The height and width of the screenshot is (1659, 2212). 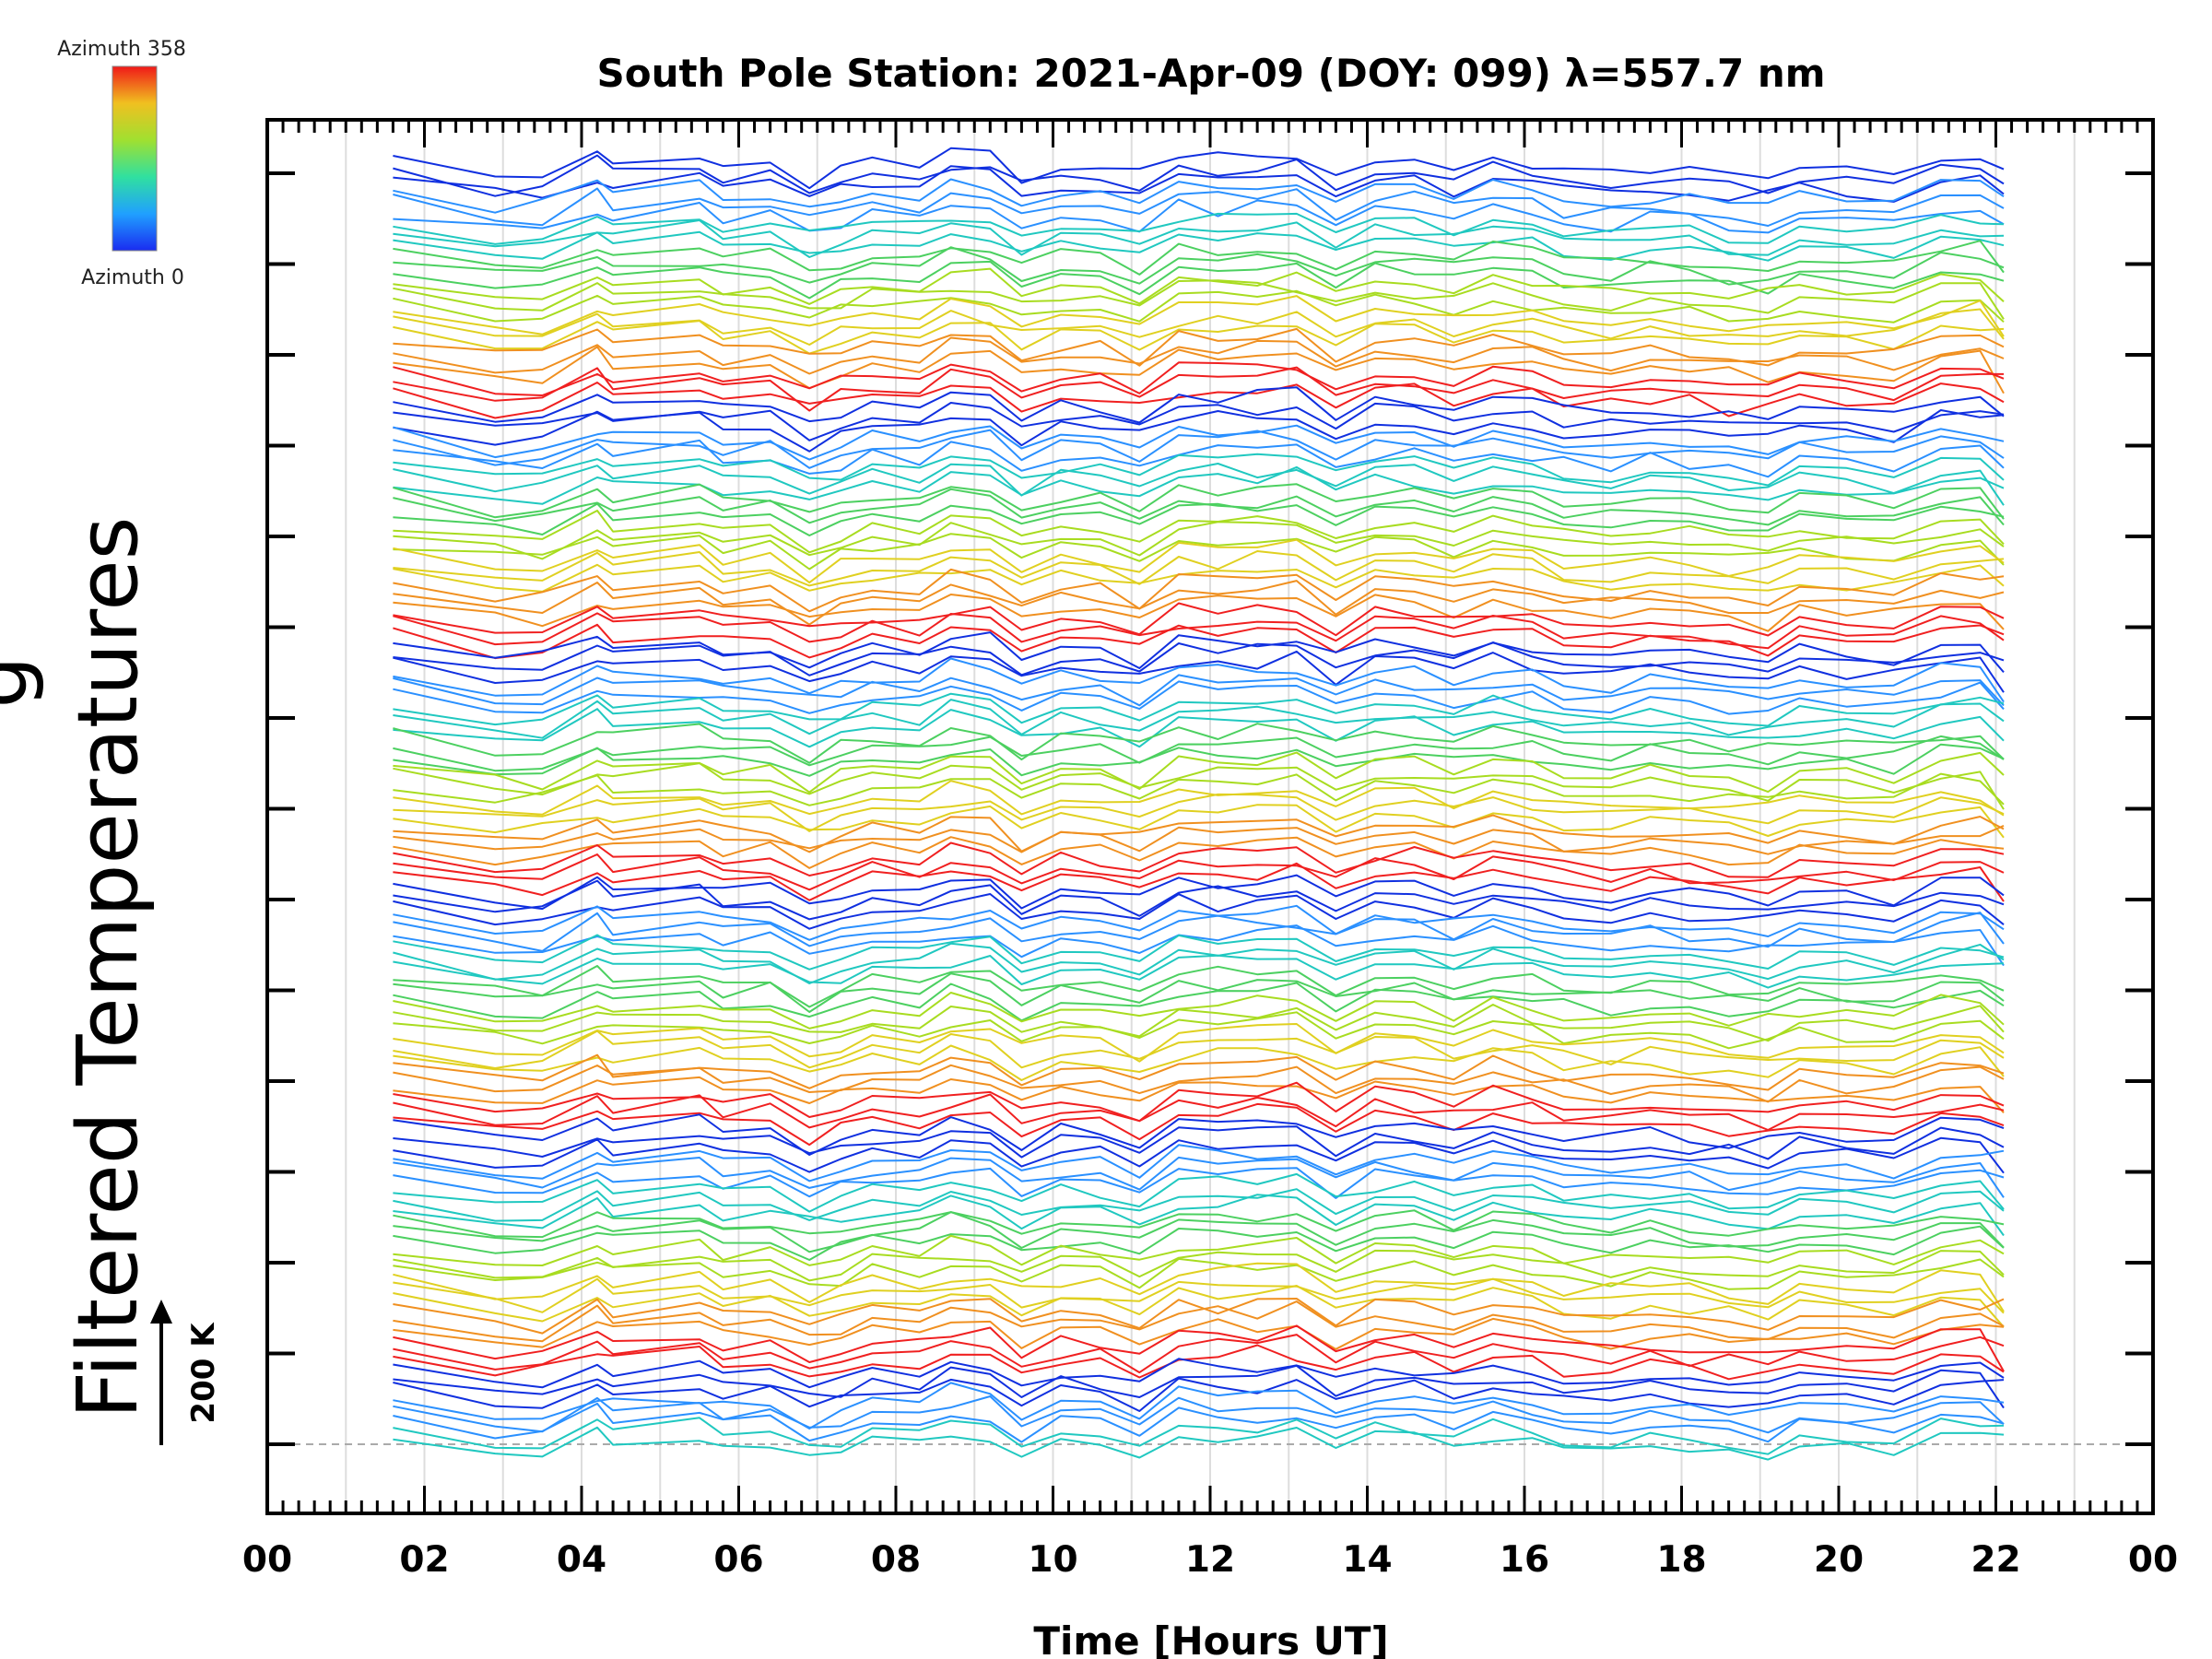 What do you see at coordinates (896, 1560) in the screenshot?
I see `x-tick-label: 08` at bounding box center [896, 1560].